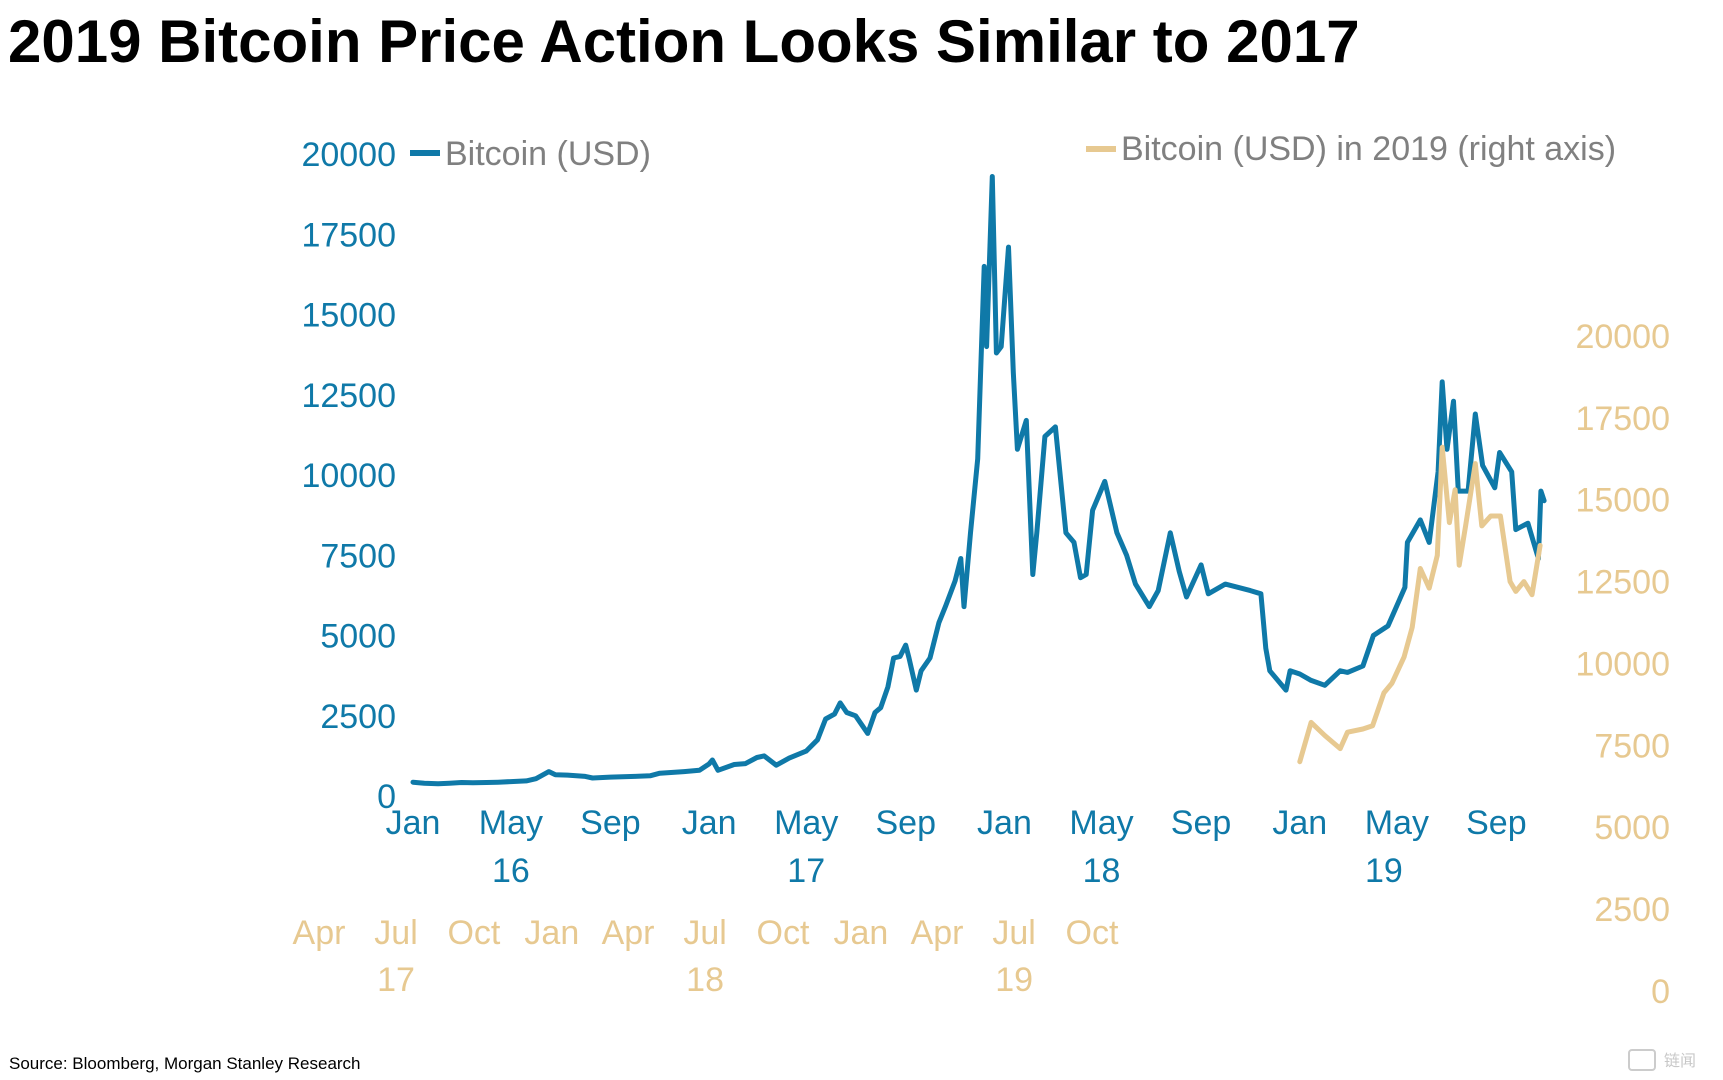 The image size is (1723, 1080). I want to click on y-left-tick-label: 10000, so click(348, 476).